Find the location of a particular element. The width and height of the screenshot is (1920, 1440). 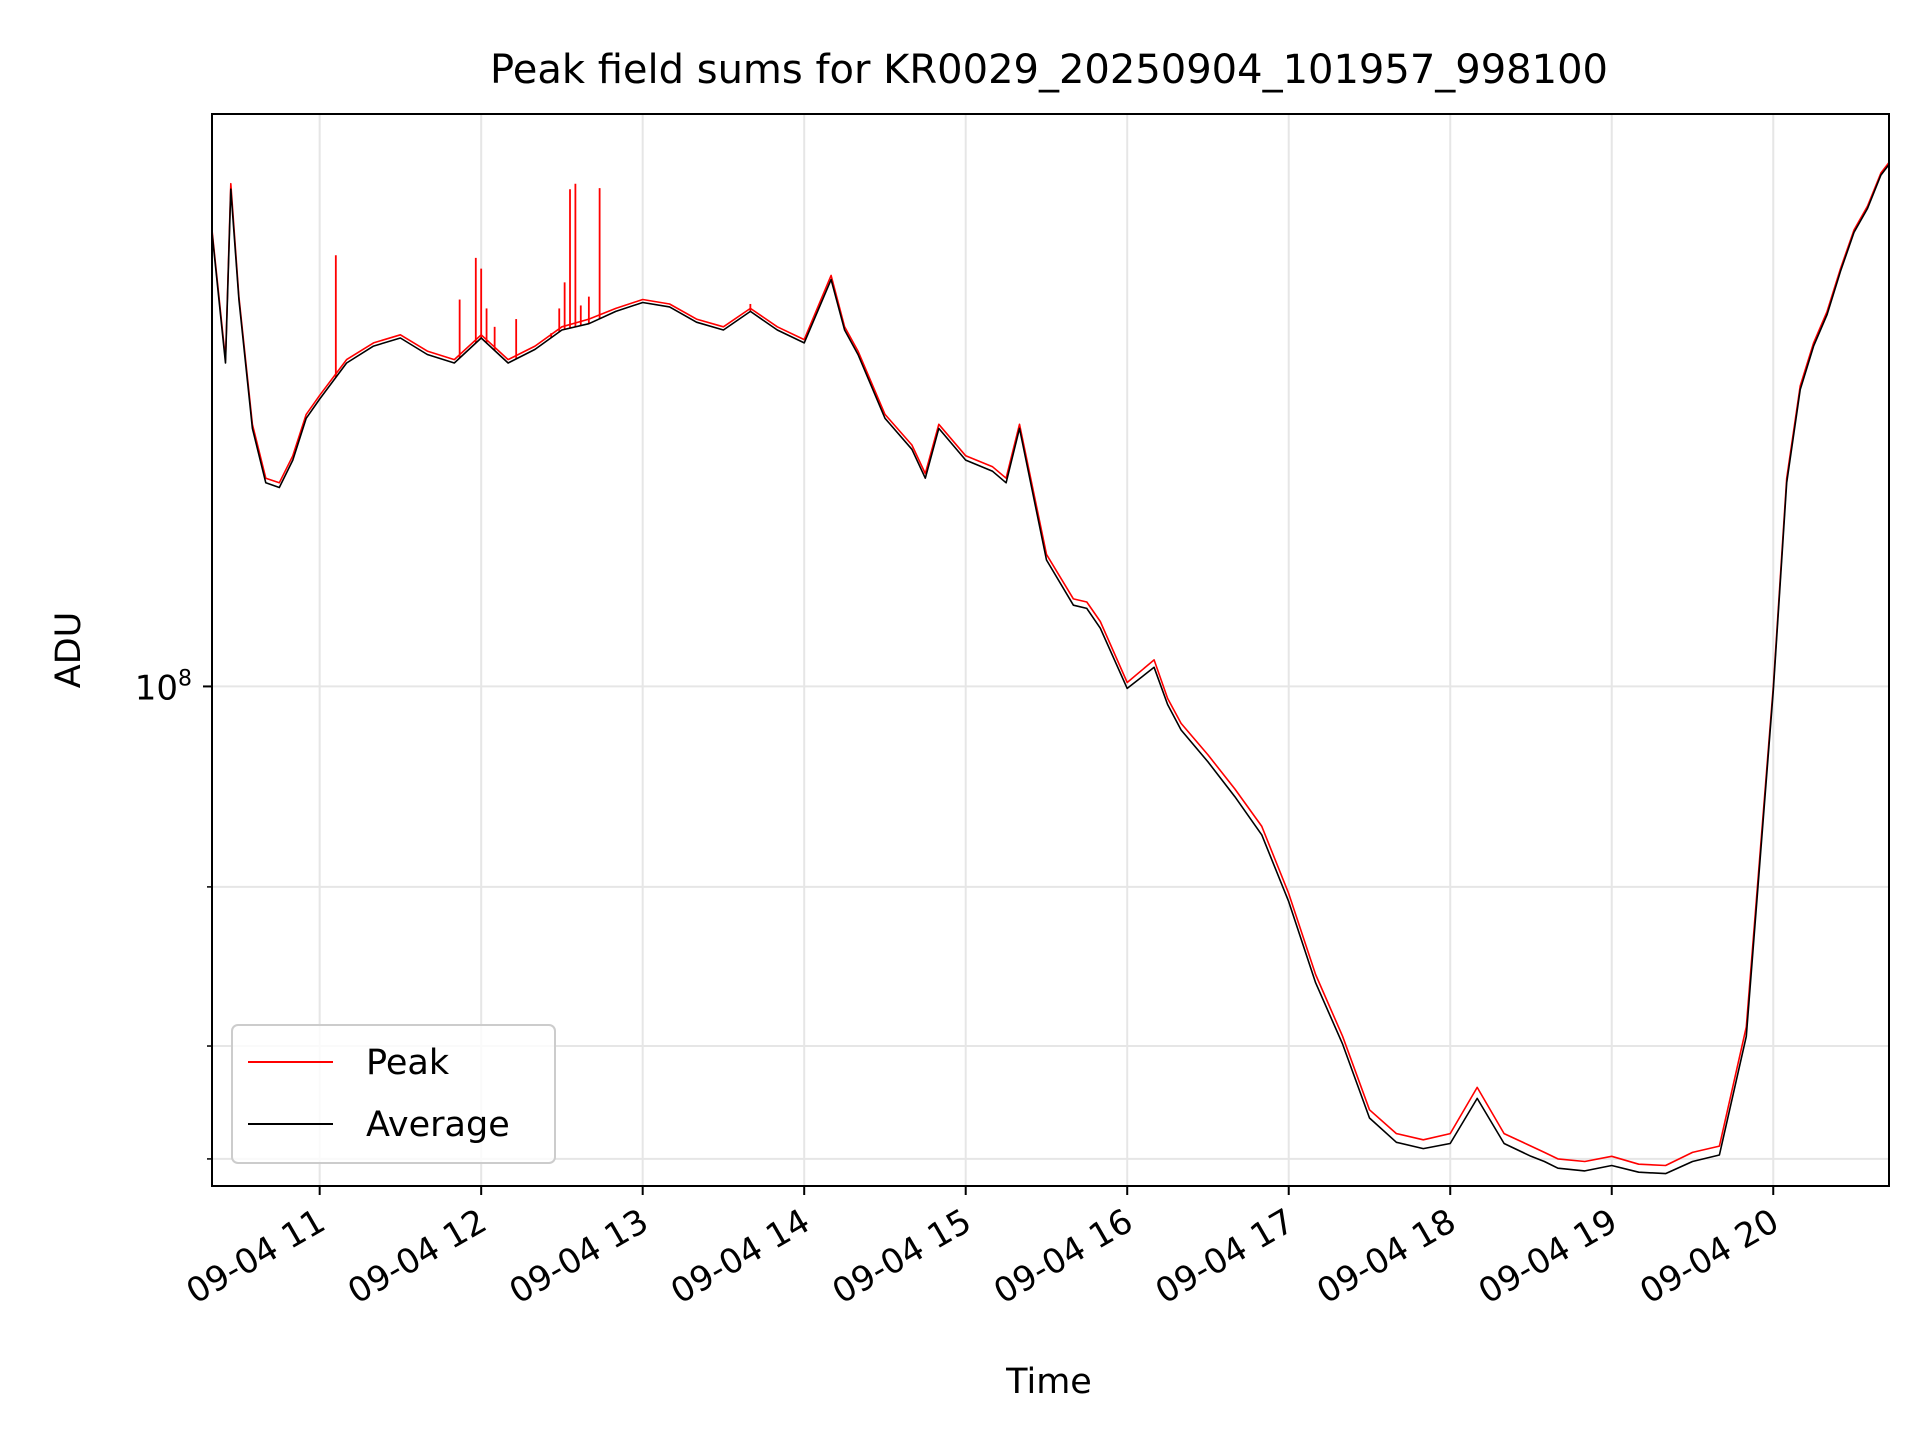

legend: Peak Average is located at coordinates (393, 1094).